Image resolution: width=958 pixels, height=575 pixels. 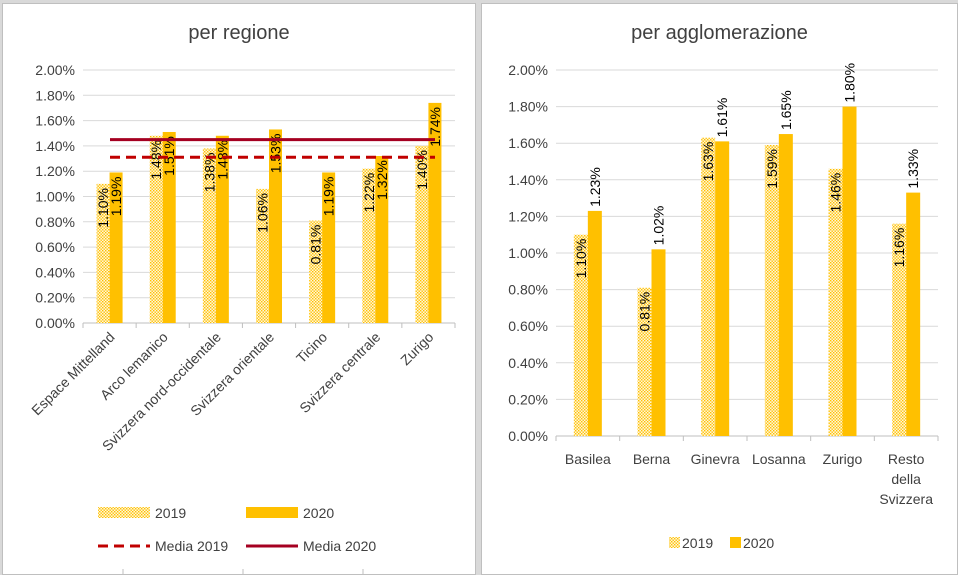 I want to click on chart-title-agglomerazione: per agglomerazione, so click(x=719, y=33).